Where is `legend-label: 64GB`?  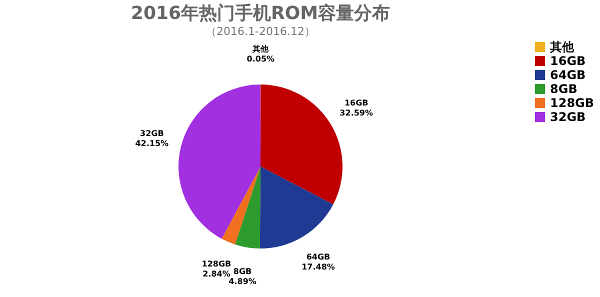 legend-label: 64GB is located at coordinates (568, 75).